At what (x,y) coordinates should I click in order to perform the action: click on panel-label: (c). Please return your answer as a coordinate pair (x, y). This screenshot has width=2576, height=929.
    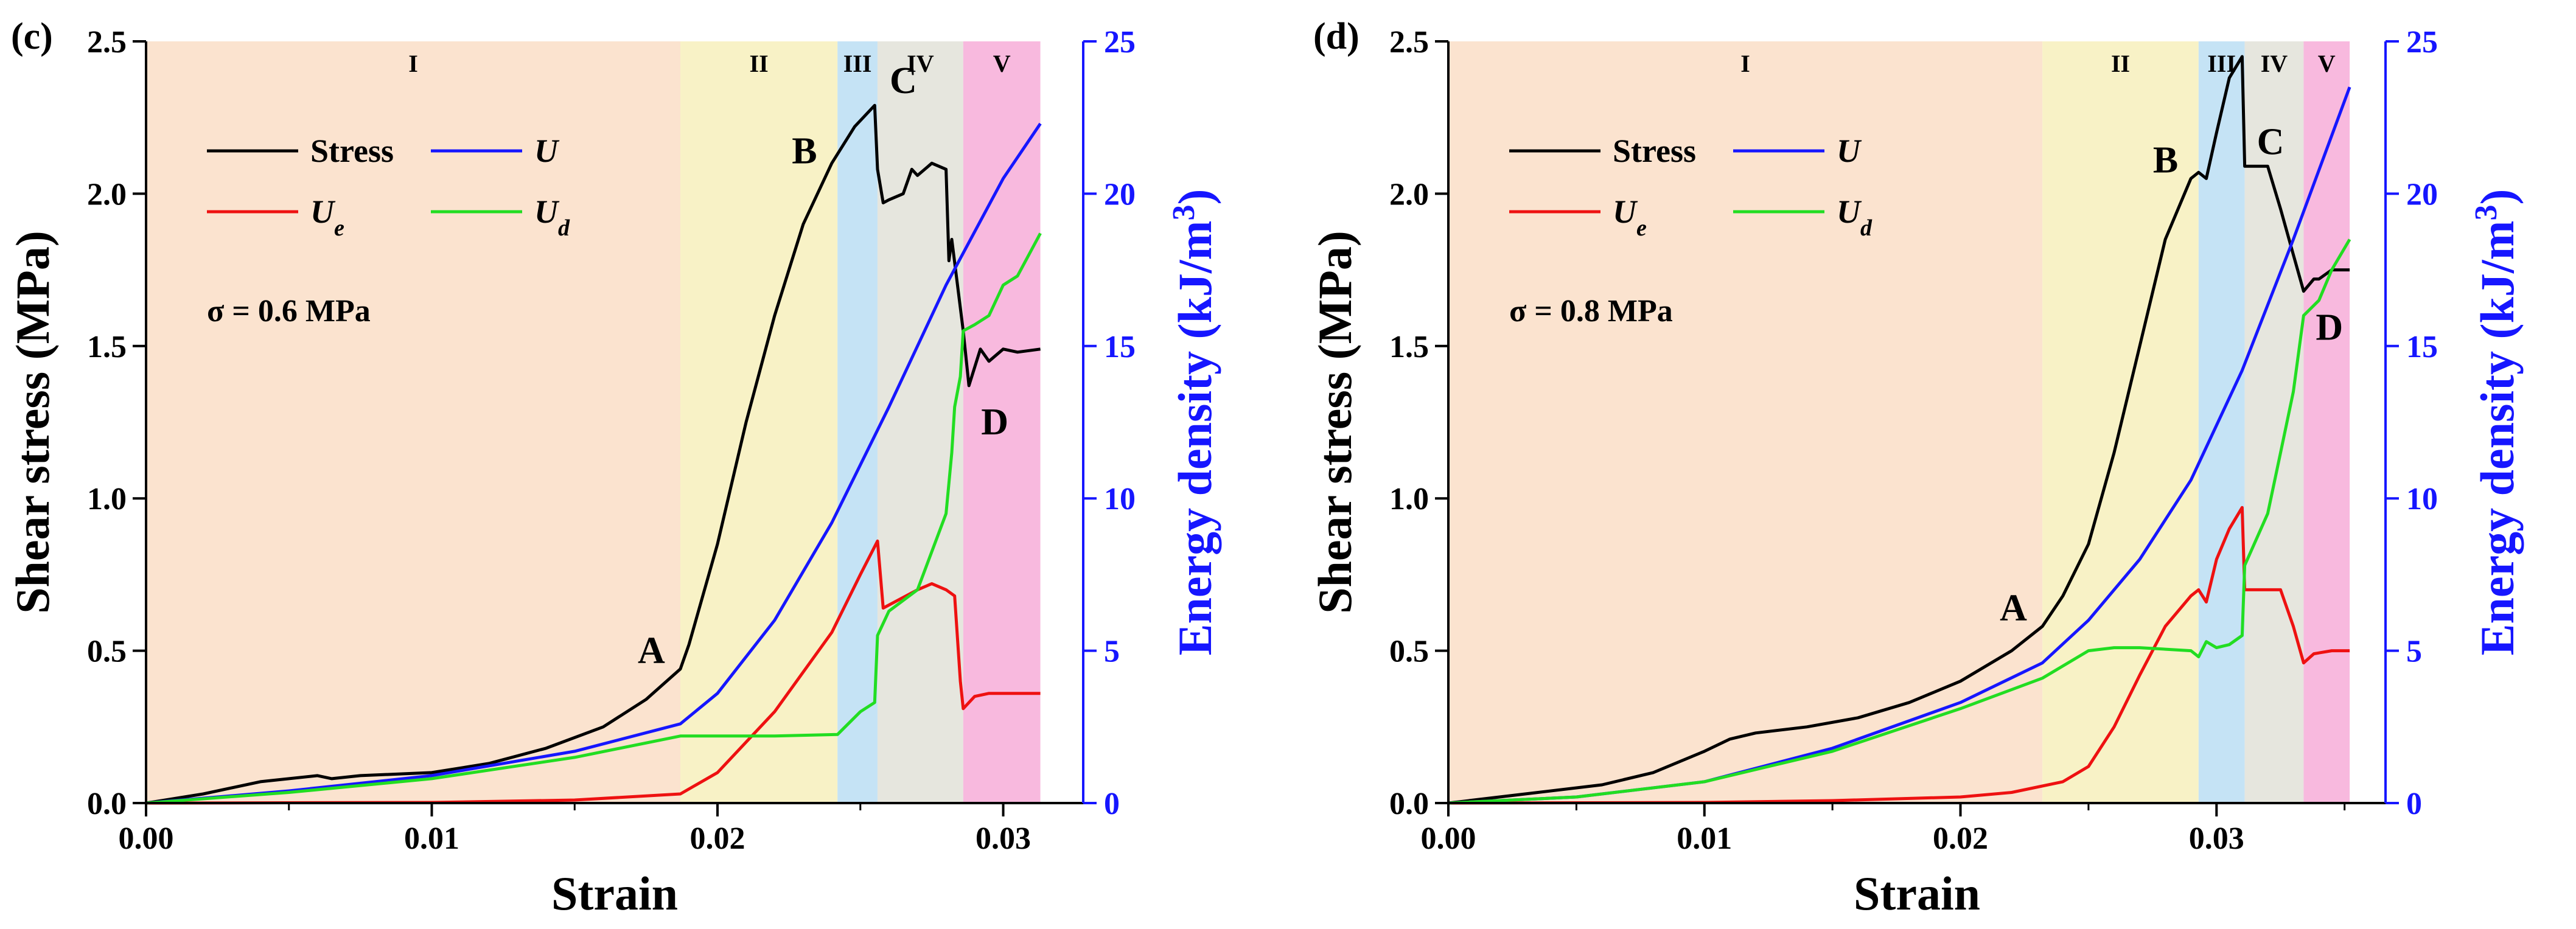
    Looking at the image, I should click on (32, 36).